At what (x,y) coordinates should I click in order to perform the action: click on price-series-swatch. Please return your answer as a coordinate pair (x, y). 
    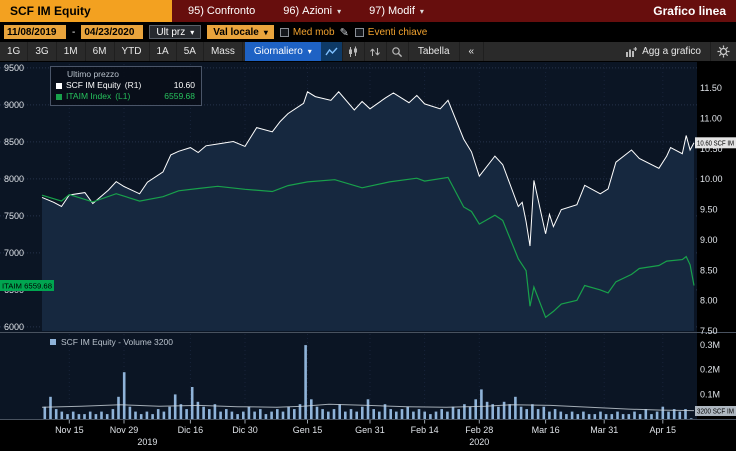
    Looking at the image, I should click on (59, 85).